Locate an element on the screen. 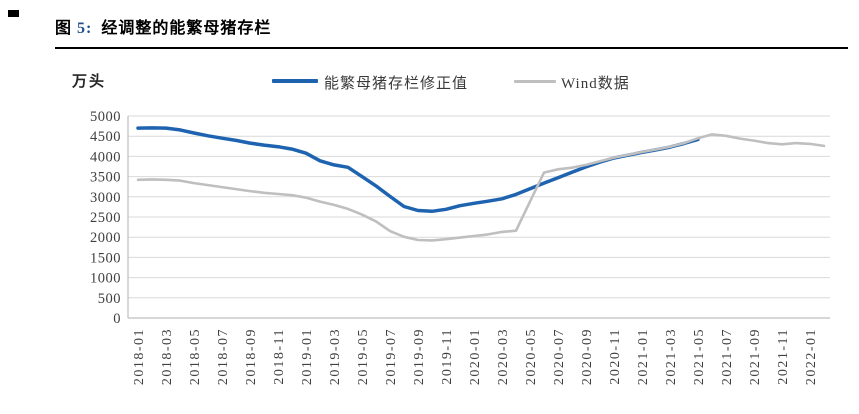 The height and width of the screenshot is (414, 859). title-underline is located at coordinates (451, 48).